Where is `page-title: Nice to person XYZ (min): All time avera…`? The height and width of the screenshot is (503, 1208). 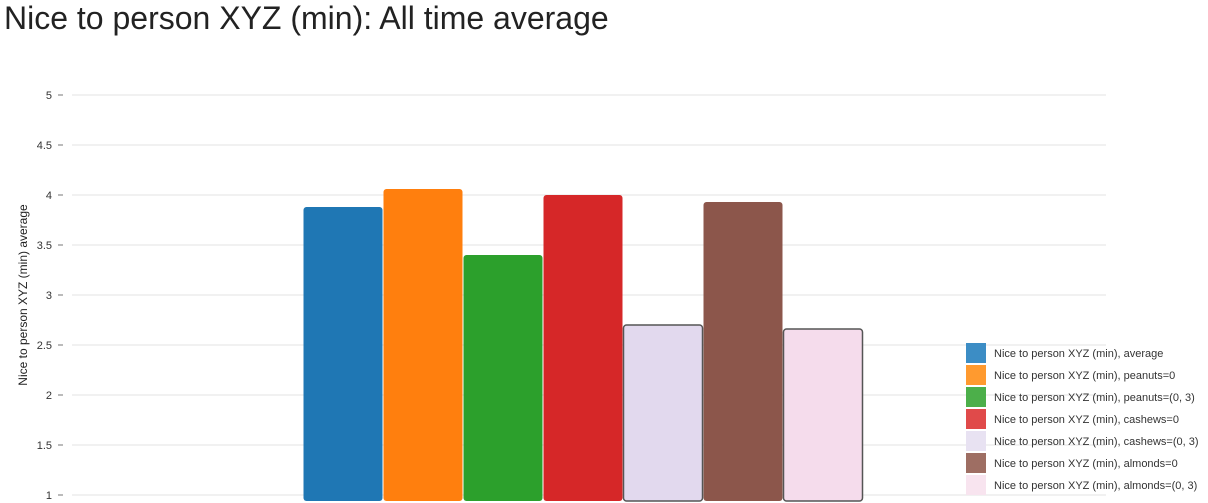 page-title: Nice to person XYZ (min): All time avera… is located at coordinates (306, 18).